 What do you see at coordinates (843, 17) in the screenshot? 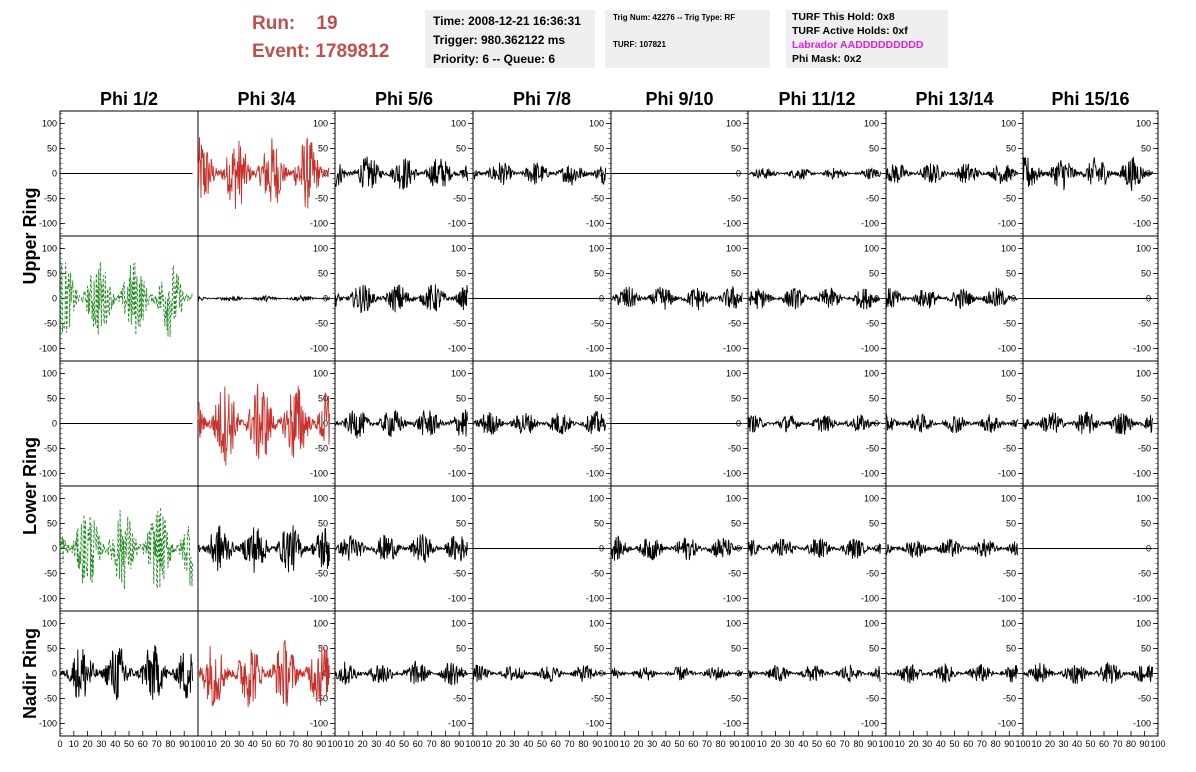
I see `turf-hold-text: TURF This Hold: 0x8` at bounding box center [843, 17].